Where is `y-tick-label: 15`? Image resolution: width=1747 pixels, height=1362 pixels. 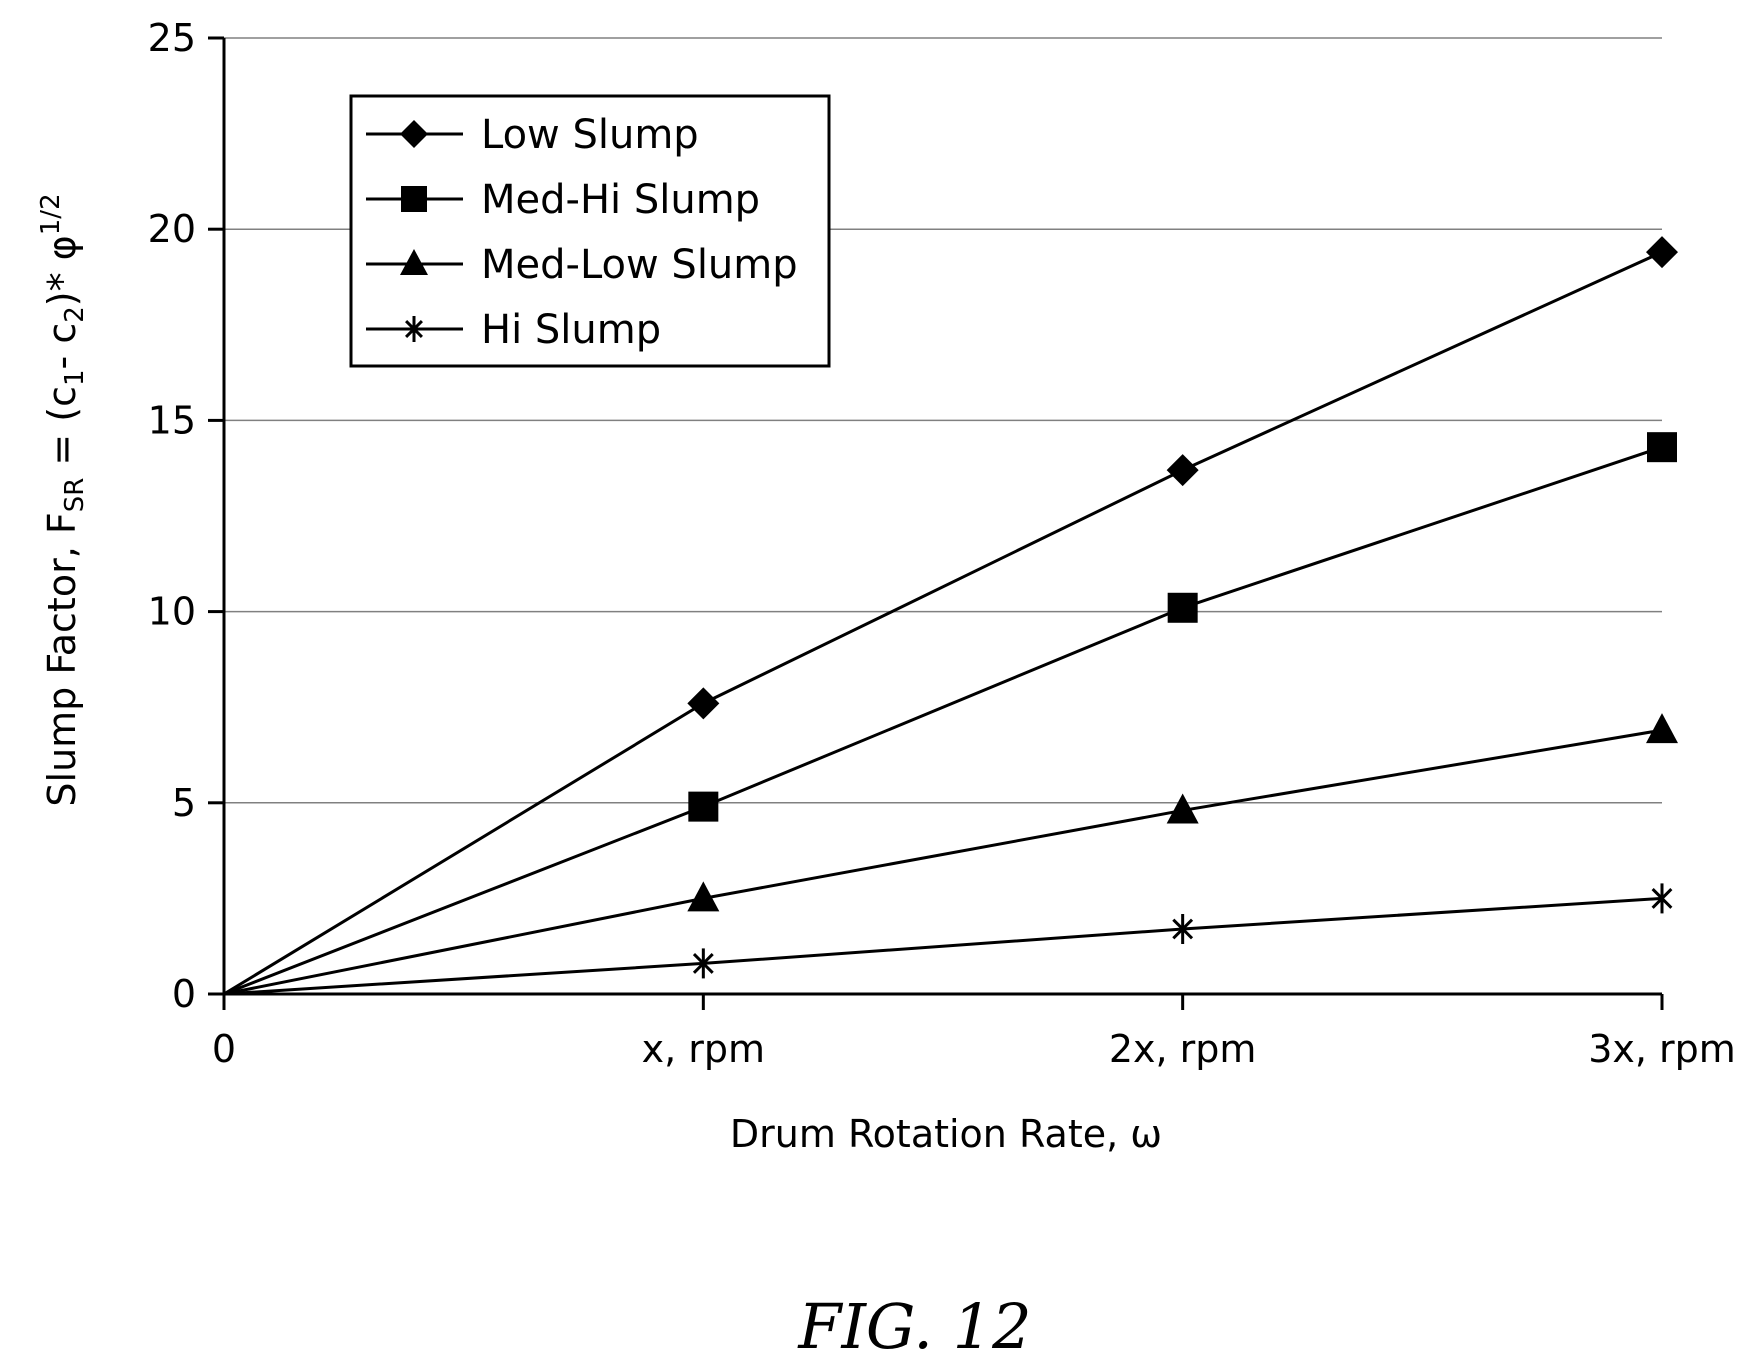
y-tick-label: 15 is located at coordinates (172, 420).